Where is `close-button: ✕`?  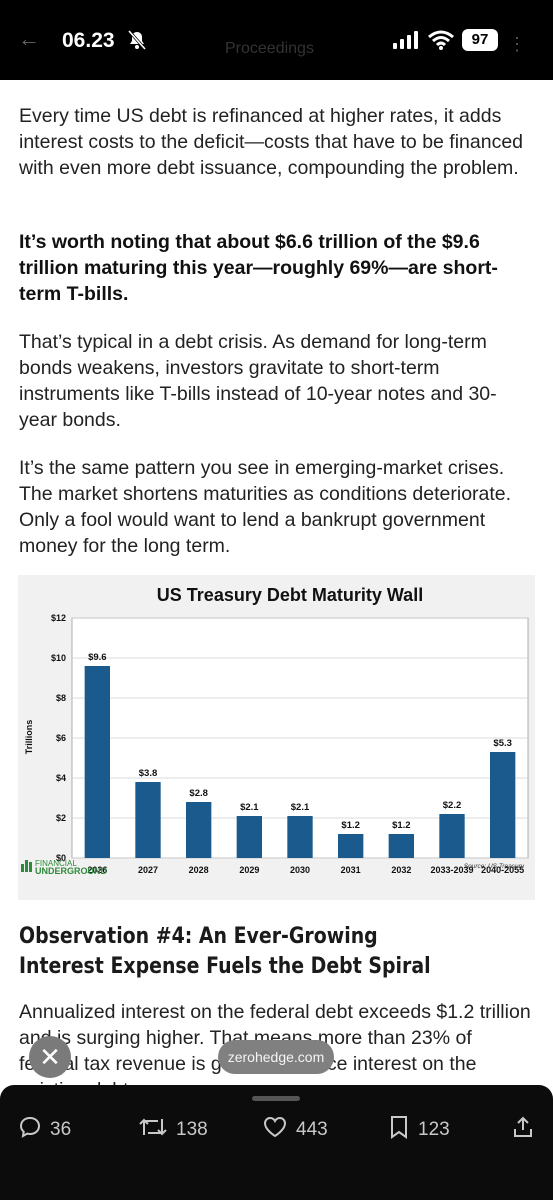 close-button: ✕ is located at coordinates (50, 1057).